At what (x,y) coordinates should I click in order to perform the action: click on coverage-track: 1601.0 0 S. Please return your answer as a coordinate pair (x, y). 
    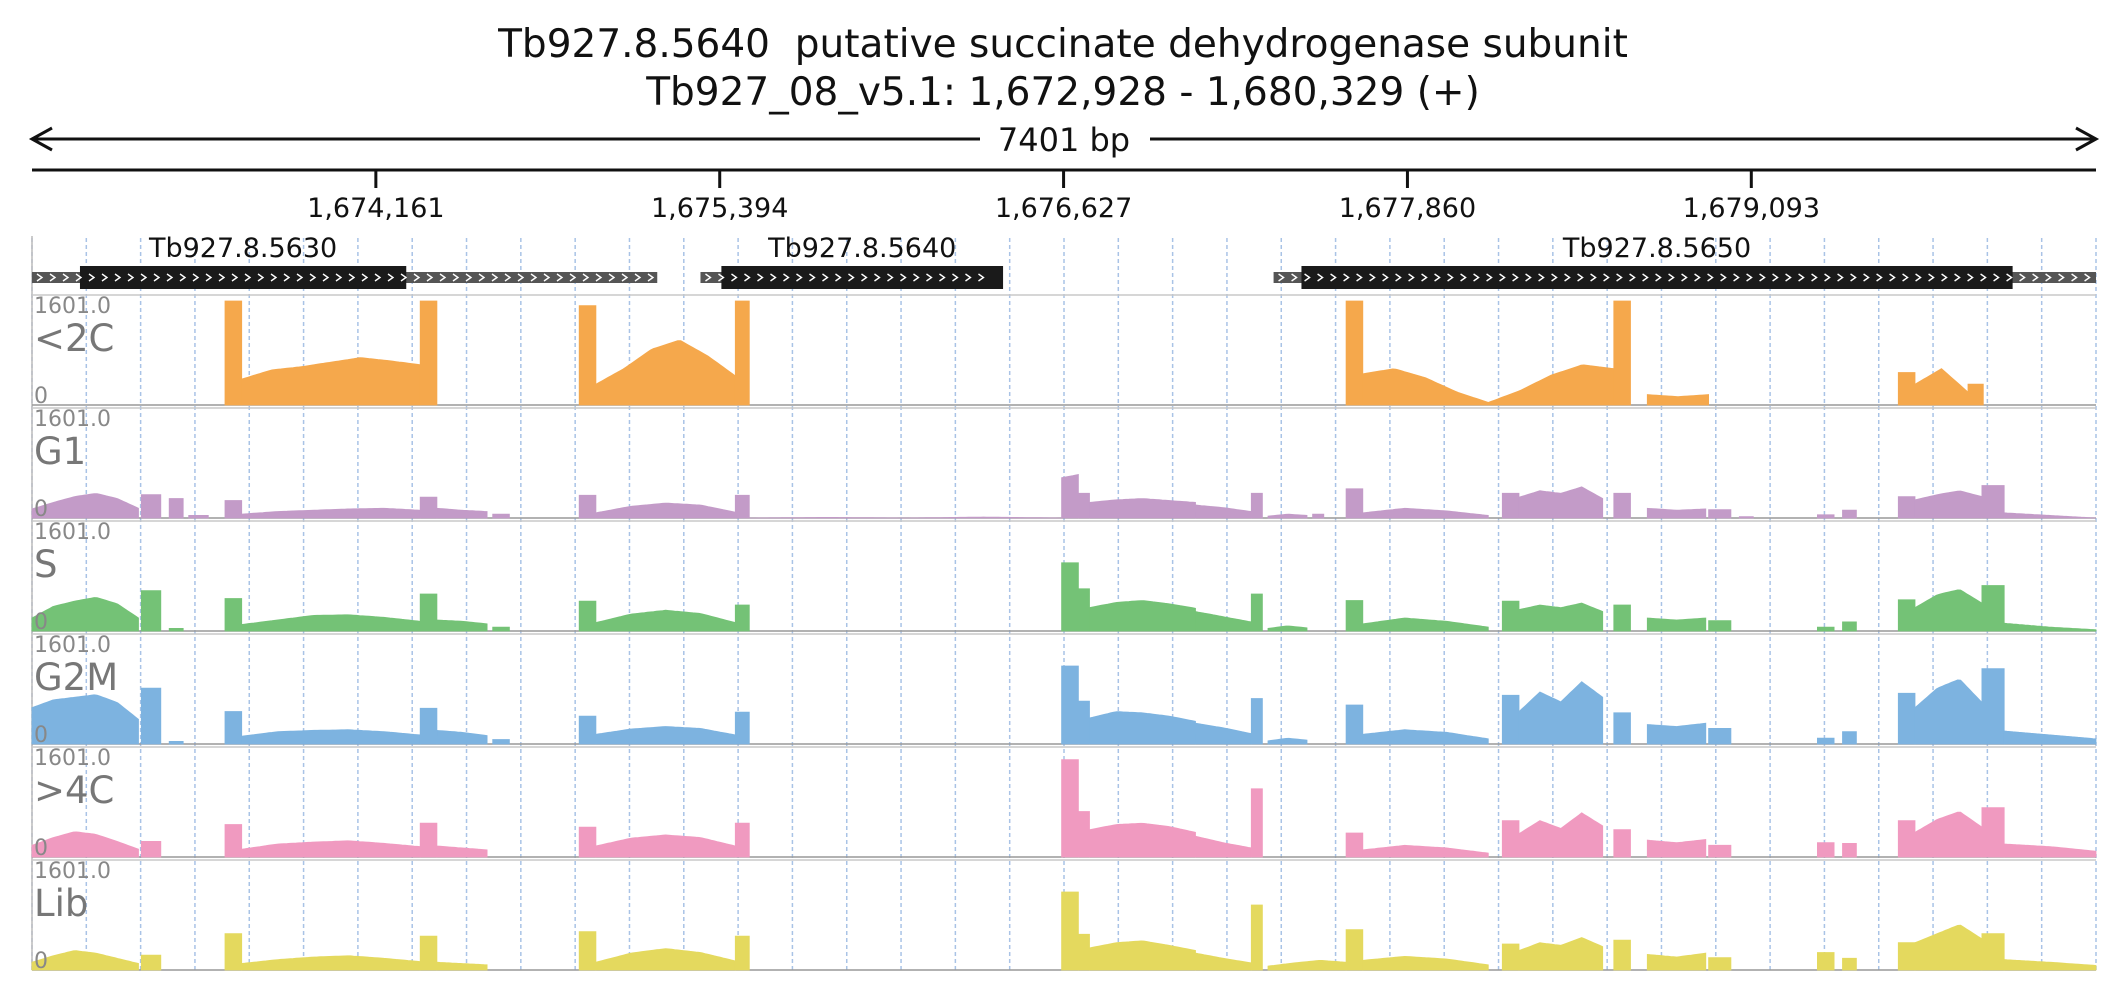
    Looking at the image, I should click on (1064, 577).